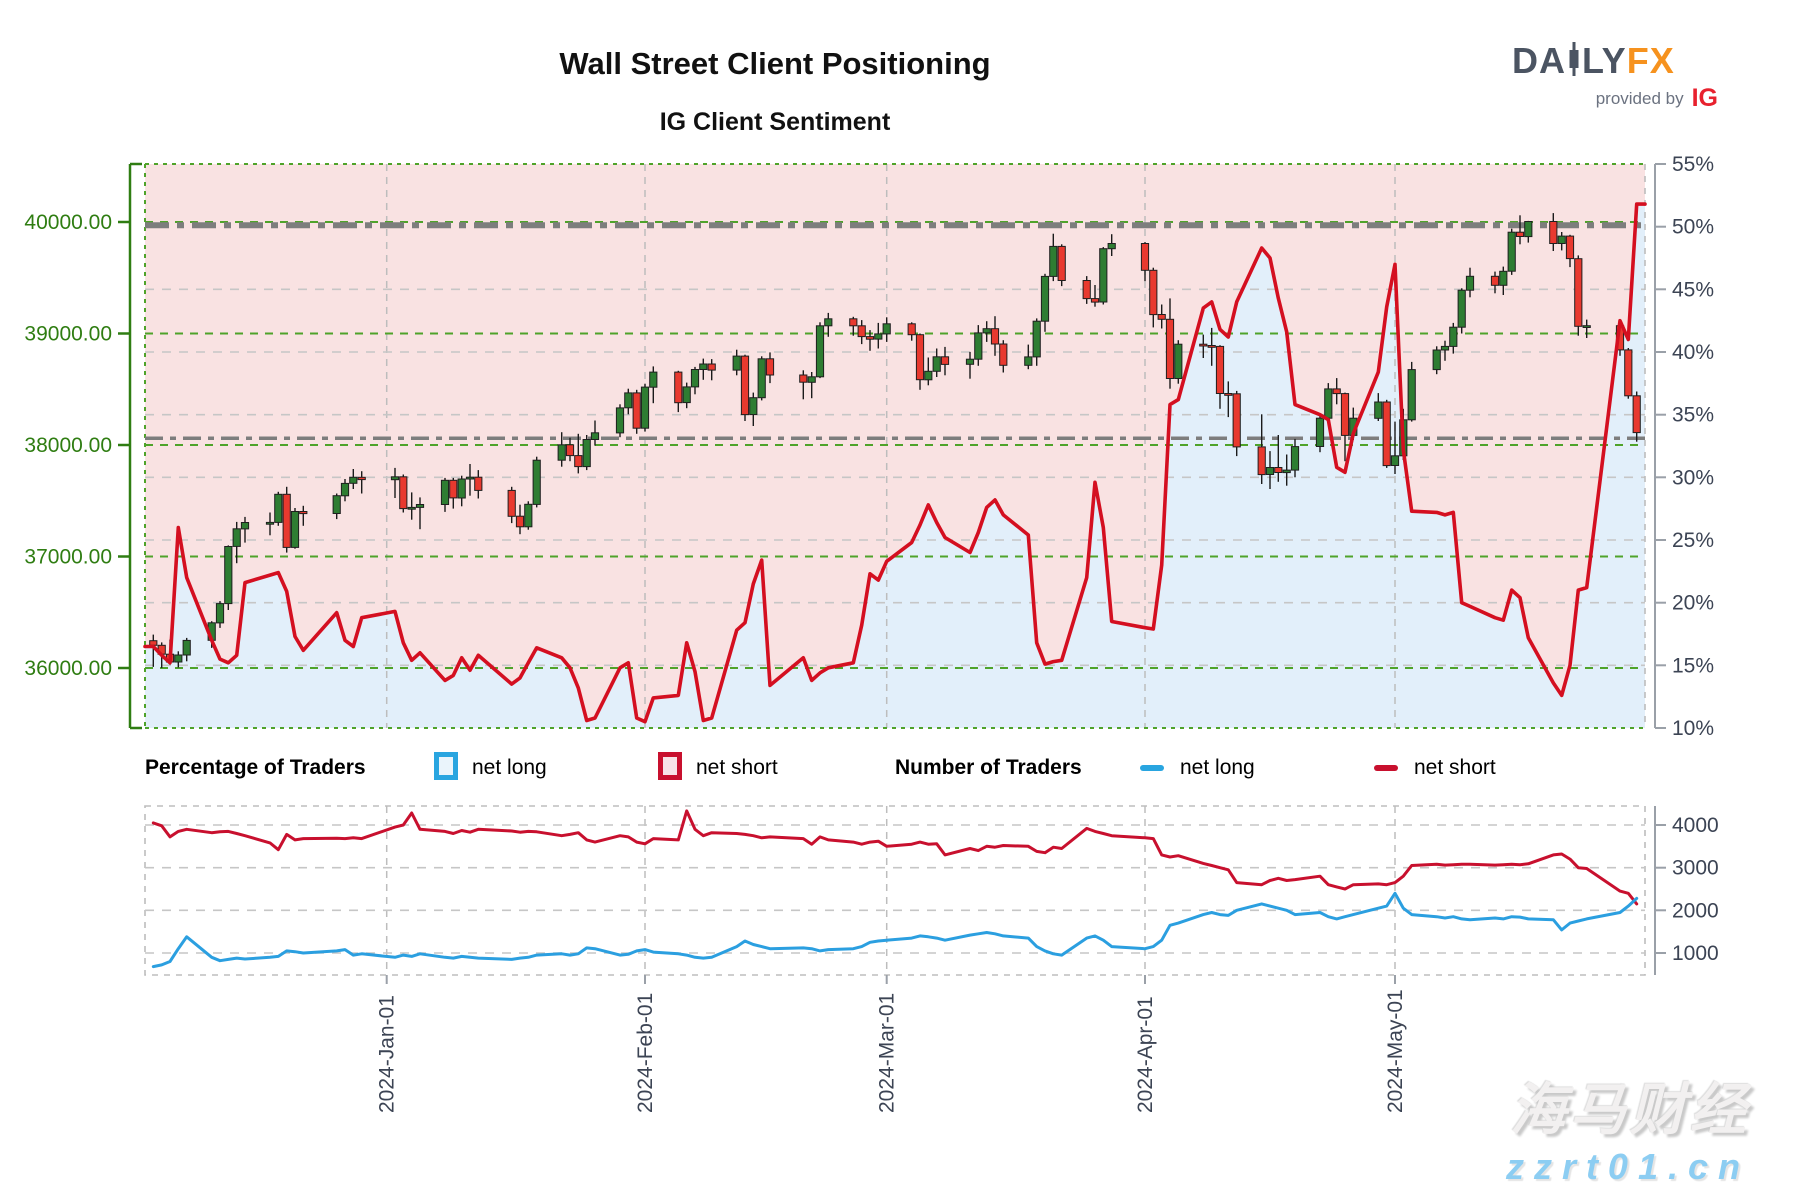  Describe the element at coordinates (887, 1053) in the screenshot. I see `svg-text: 2024-Mar-01` at that location.